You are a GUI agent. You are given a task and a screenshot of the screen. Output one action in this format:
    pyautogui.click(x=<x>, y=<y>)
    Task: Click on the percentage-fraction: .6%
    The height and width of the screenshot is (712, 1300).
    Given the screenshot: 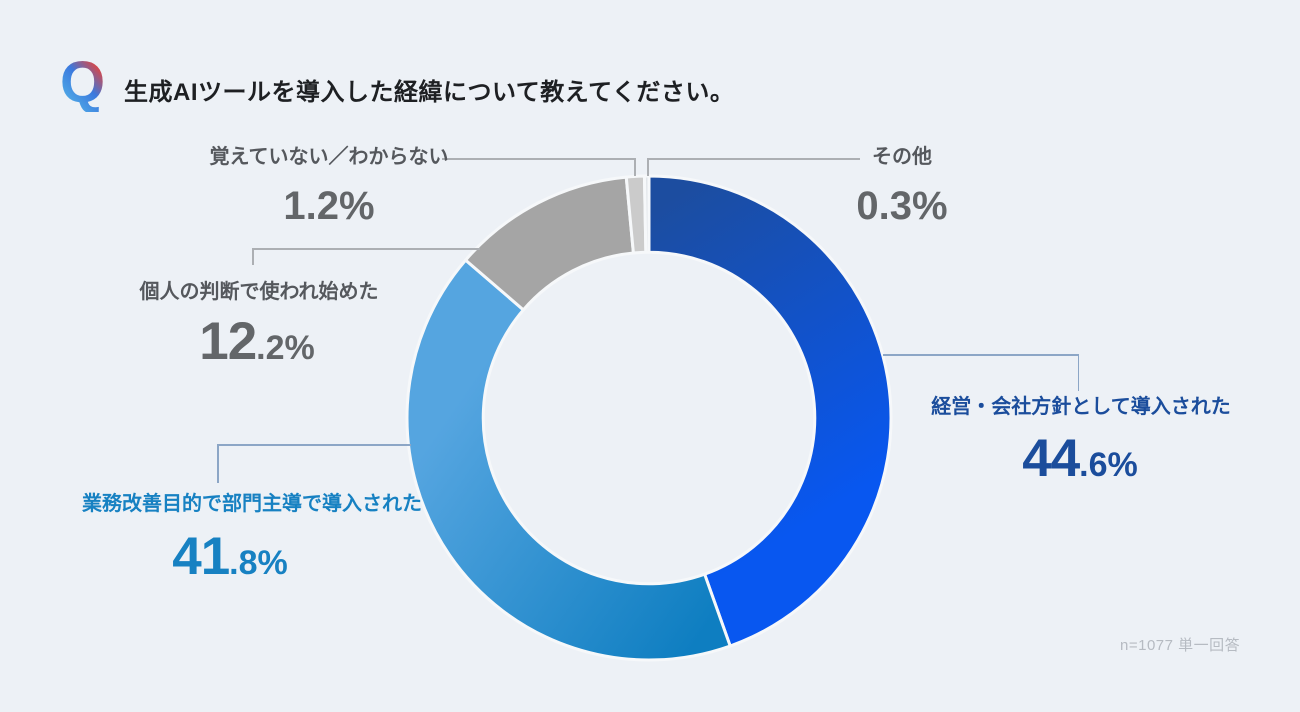 What is the action you would take?
    pyautogui.click(x=1108, y=465)
    